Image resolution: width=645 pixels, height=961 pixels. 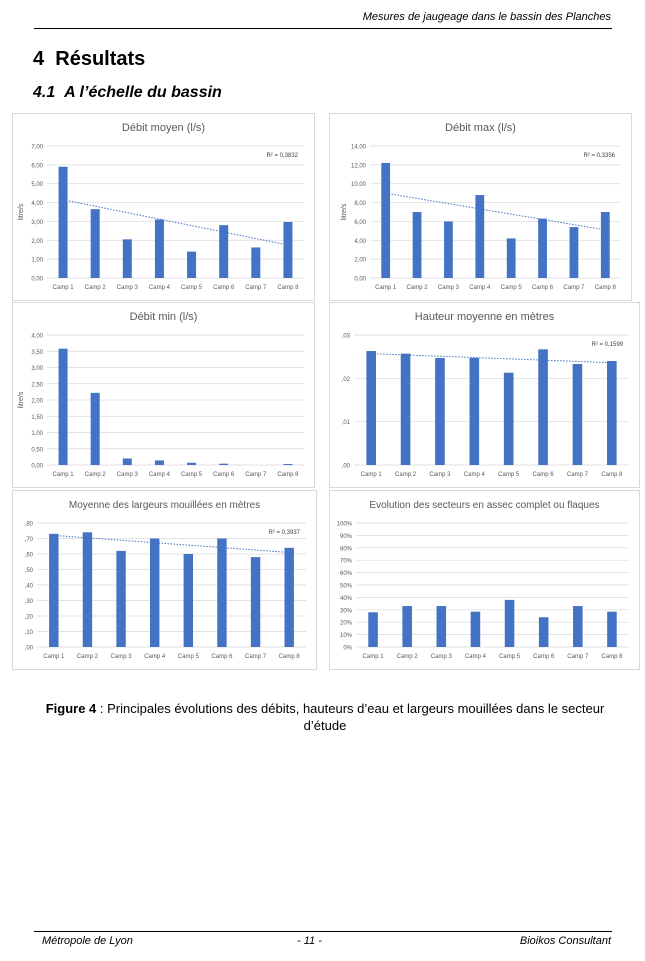 I want to click on y-tick-label: 2,00, so click(x=37, y=242).